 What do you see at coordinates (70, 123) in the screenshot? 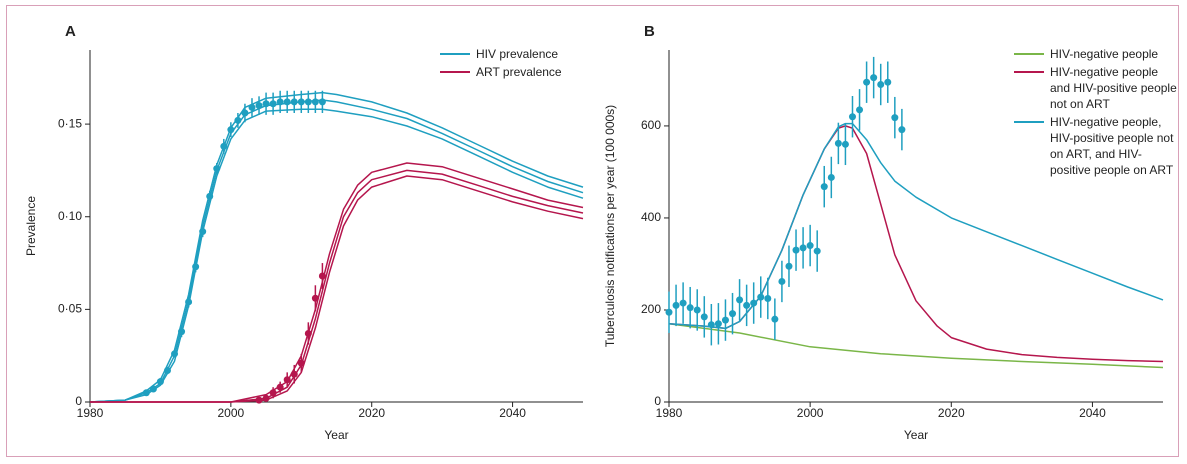
I see `y-tick-label: 0·15` at bounding box center [70, 123].